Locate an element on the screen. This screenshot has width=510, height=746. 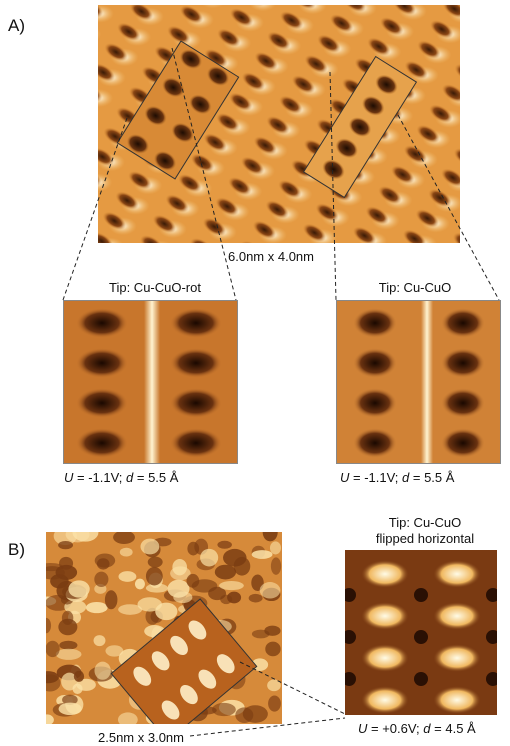
tip-label-left: Tip: Cu-CuO-rot is located at coordinates (155, 287).